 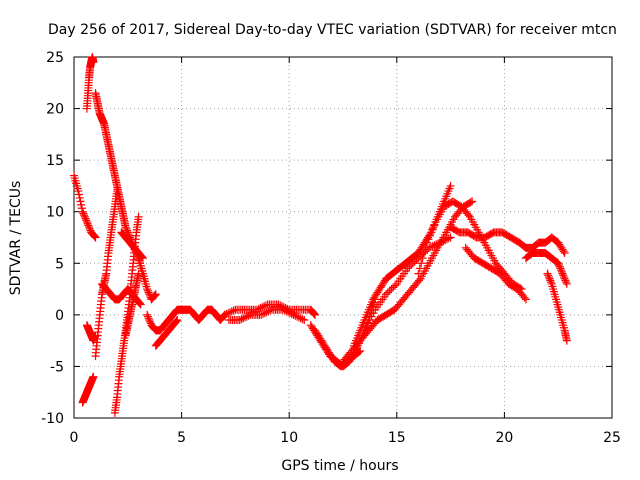 What do you see at coordinates (397, 438) in the screenshot?
I see `x-tick-label: 15` at bounding box center [397, 438].